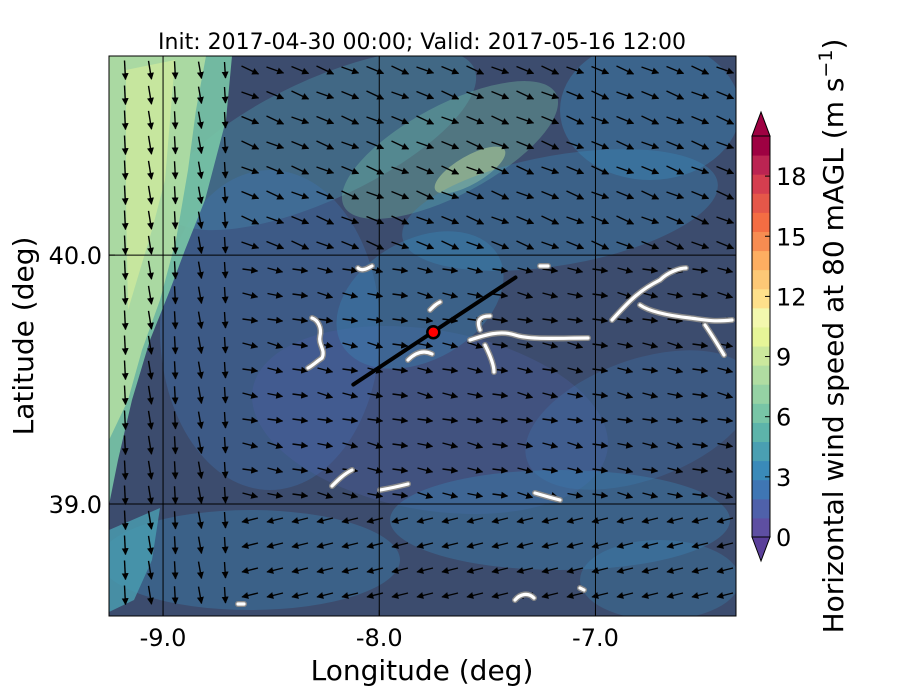 Image resolution: width=900 pixels, height=700 pixels. Describe the element at coordinates (379, 631) in the screenshot. I see `x-axis-ticks: -9.0 -8.0 -7.0` at that location.